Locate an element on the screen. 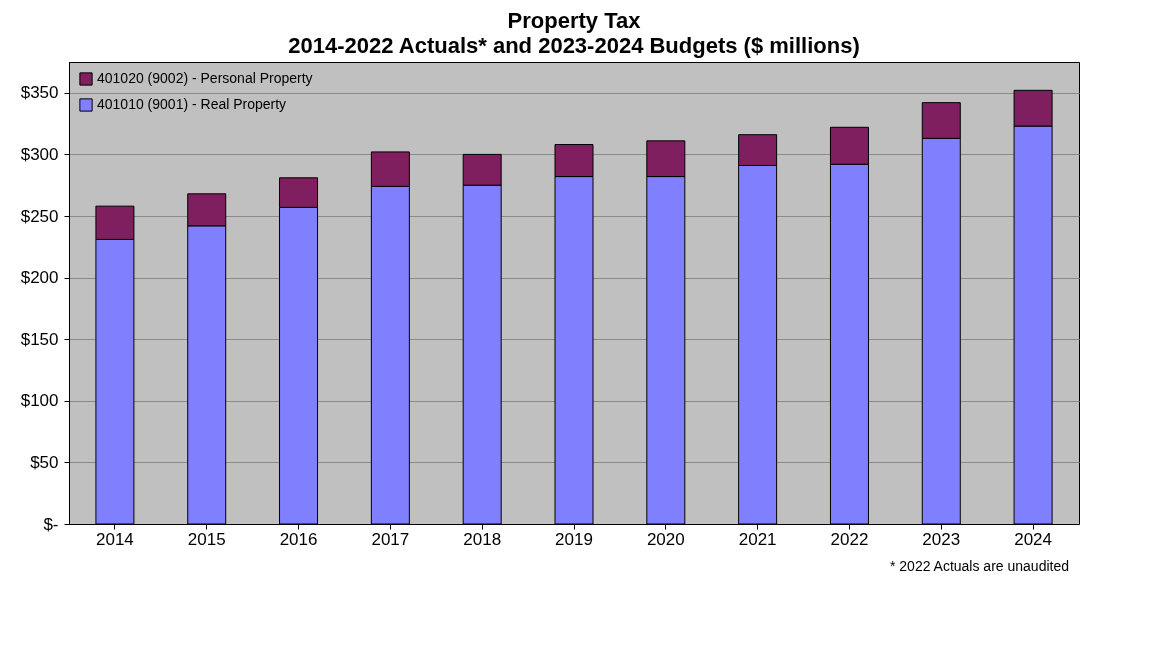 This screenshot has height=649, width=1164. chart-subtitle: 2014-2022 Actuals* and 2023-2024 Budgets ($ millions) is located at coordinates (574, 45).